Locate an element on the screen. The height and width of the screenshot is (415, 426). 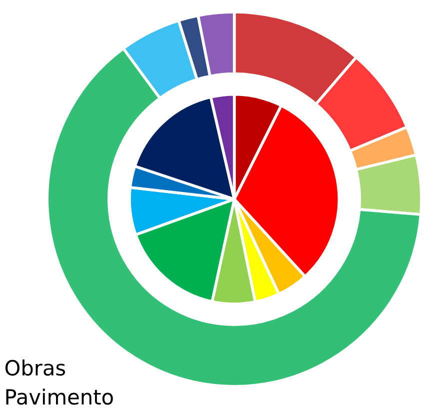
text: Obras is located at coordinates (35, 368).